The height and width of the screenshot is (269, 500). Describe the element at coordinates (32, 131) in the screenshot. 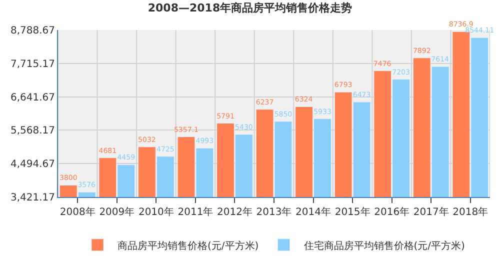

I see `y-tick-label: 5,568.17` at that location.